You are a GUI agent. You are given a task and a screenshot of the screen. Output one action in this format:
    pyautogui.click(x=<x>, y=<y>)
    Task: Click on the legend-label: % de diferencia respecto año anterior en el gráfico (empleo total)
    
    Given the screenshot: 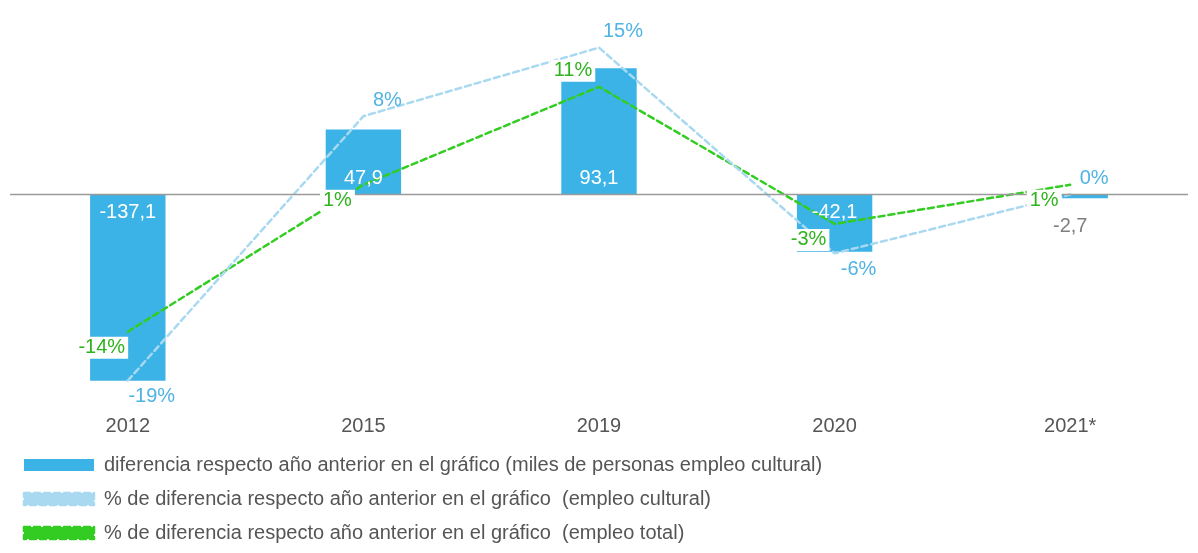 What is the action you would take?
    pyautogui.click(x=394, y=531)
    